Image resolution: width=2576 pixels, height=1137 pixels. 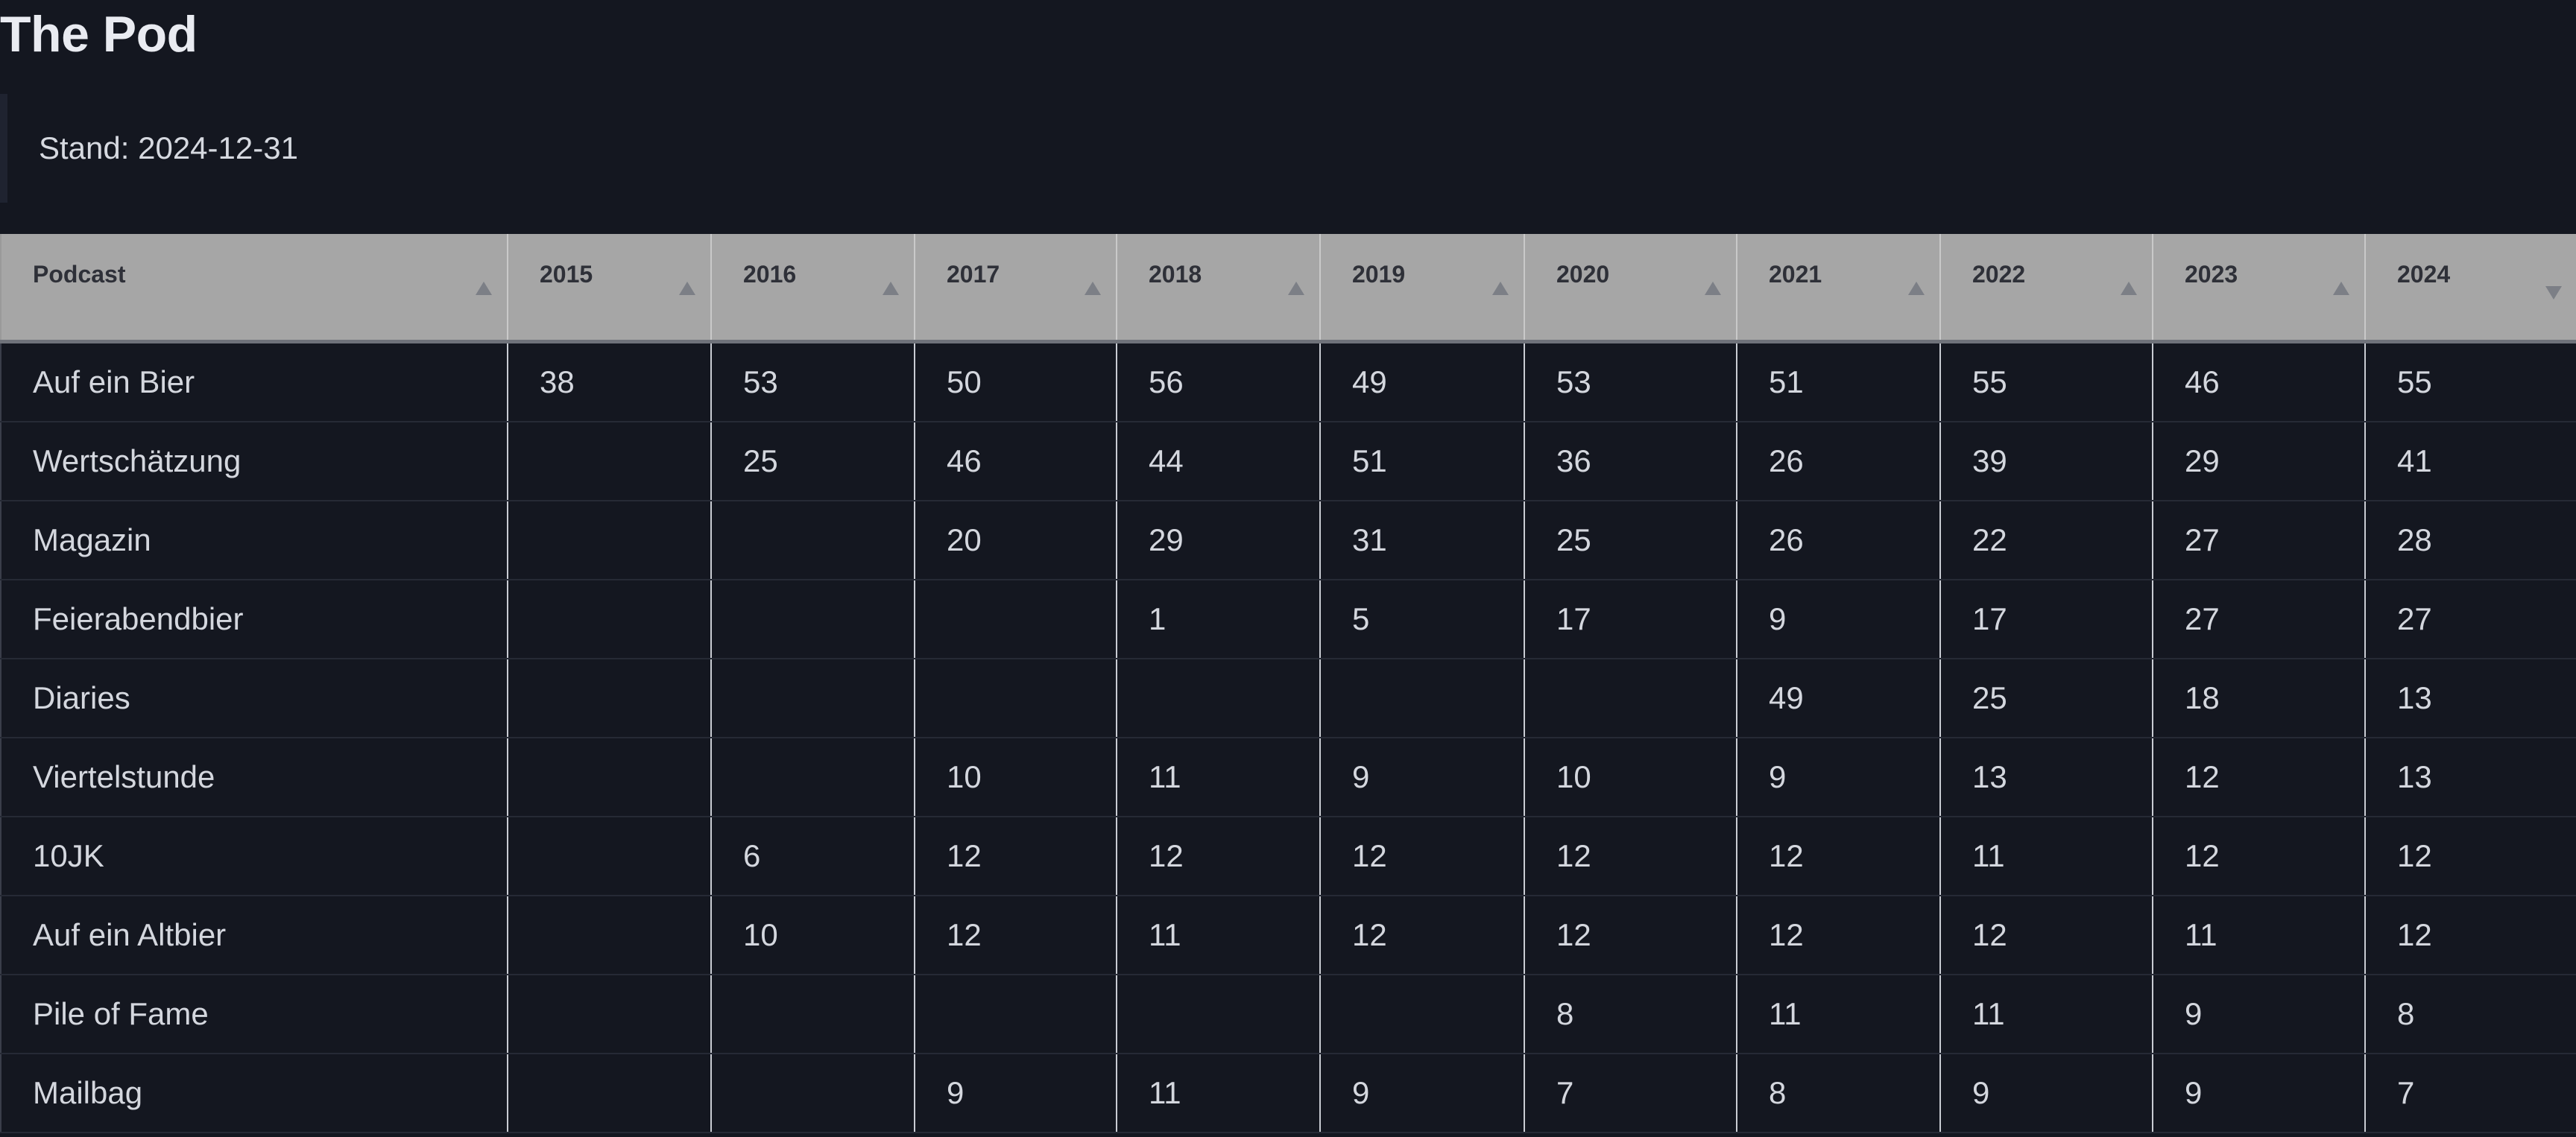 I want to click on value-cell: 1, so click(x=1218, y=620).